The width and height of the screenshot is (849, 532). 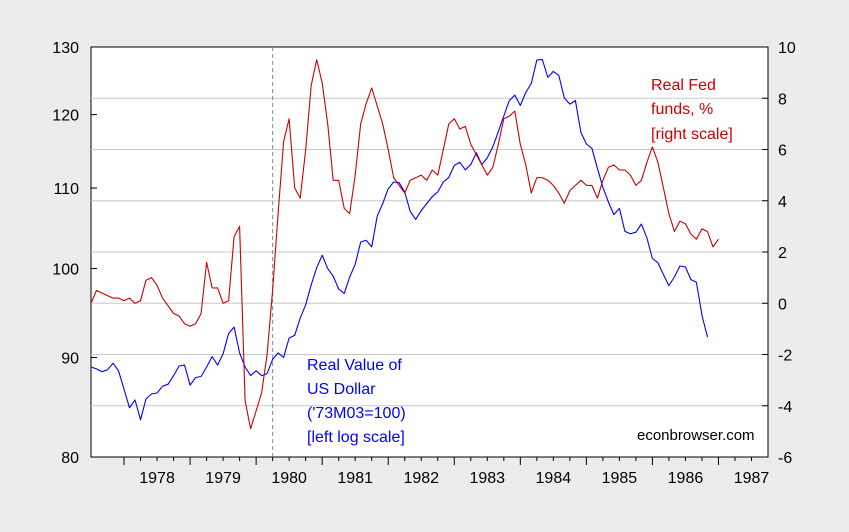 What do you see at coordinates (620, 478) in the screenshot?
I see `x-tick-label: 1985` at bounding box center [620, 478].